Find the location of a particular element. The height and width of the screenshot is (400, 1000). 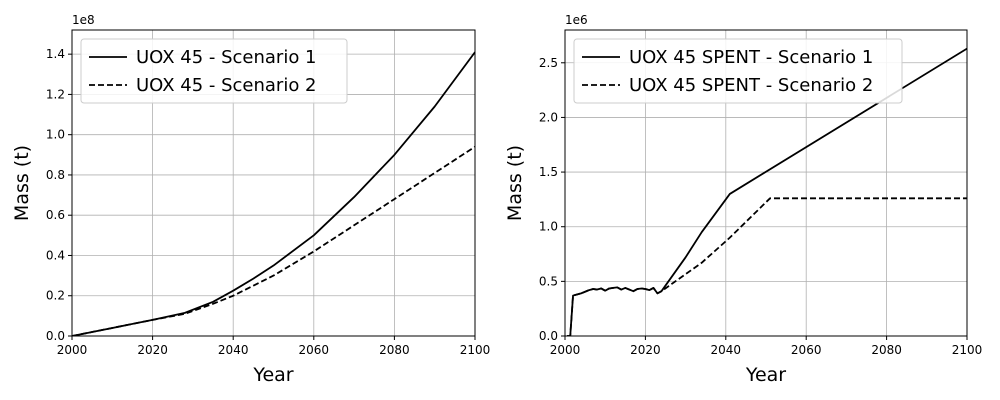

y-tick-label: 0.6 is located at coordinates (55, 215).